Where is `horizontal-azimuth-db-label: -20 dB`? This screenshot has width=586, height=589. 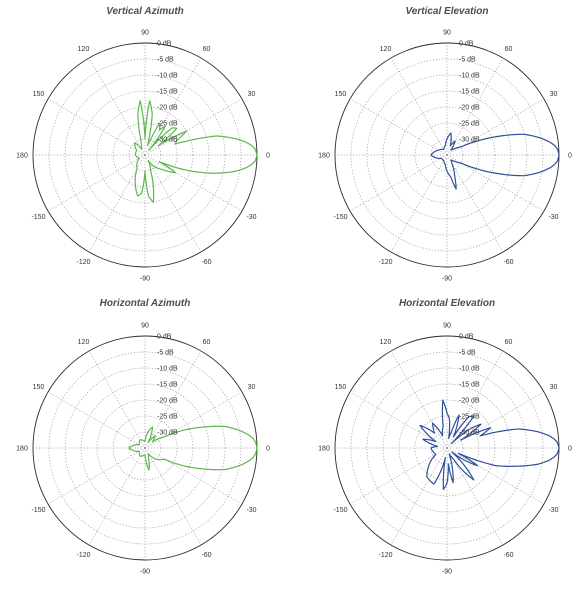
horizontal-azimuth-db-label: -20 dB is located at coordinates (167, 401).